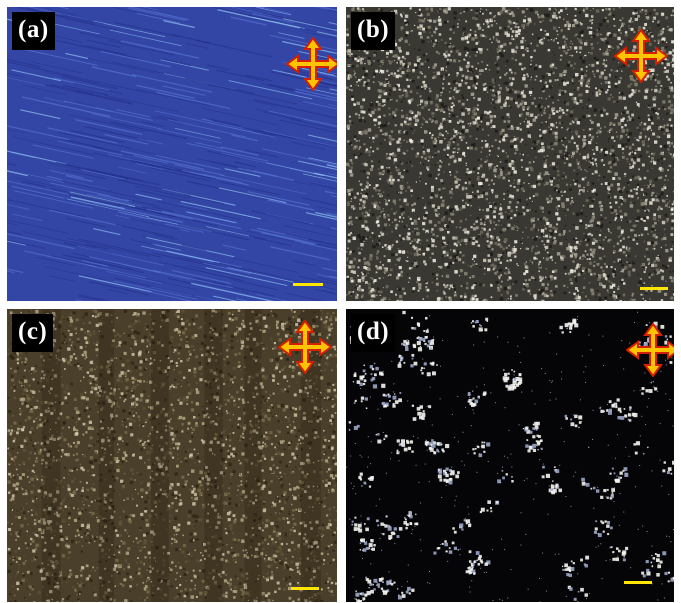  What do you see at coordinates (33, 333) in the screenshot?
I see `panel-label-c: (c)` at bounding box center [33, 333].